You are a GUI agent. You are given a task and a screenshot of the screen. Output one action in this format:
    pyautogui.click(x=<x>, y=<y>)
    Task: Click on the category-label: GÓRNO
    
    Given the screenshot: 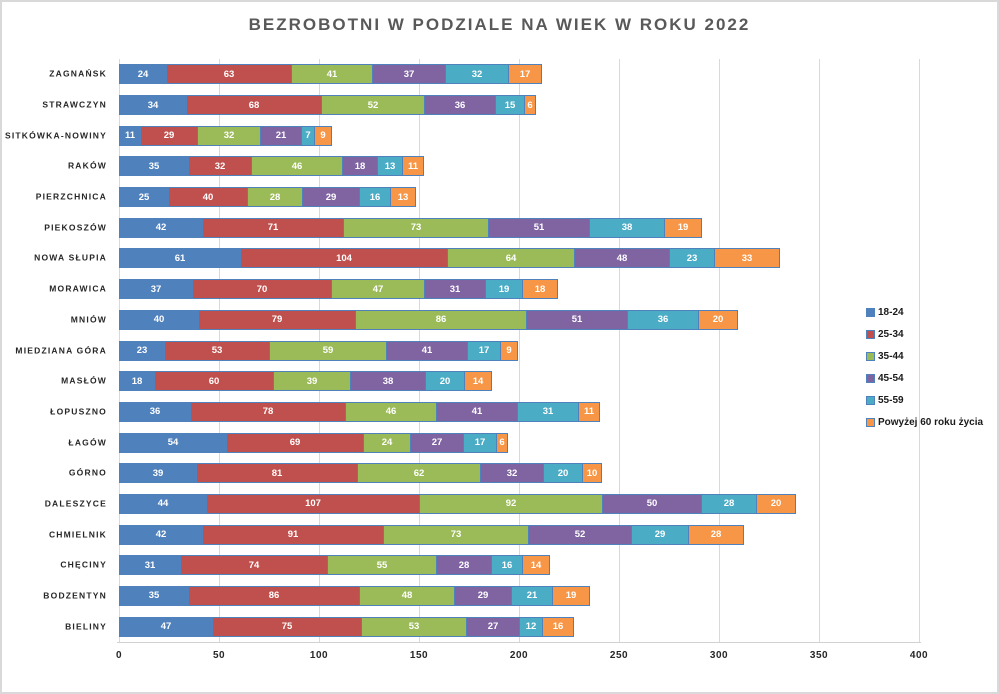 What is the action you would take?
    pyautogui.click(x=87, y=472)
    